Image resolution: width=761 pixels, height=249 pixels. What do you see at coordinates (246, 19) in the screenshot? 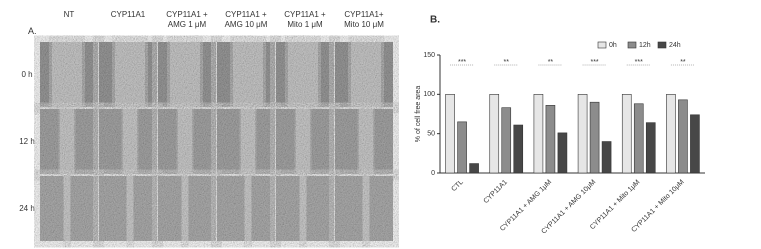
I see `column-header: CYP11A1 + AMG 10 μM` at bounding box center [246, 19].